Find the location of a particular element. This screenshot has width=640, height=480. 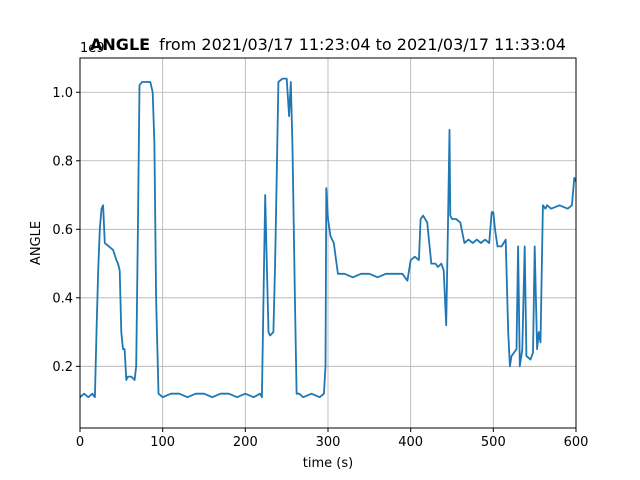

x-tick-label: 300 is located at coordinates (328, 442).